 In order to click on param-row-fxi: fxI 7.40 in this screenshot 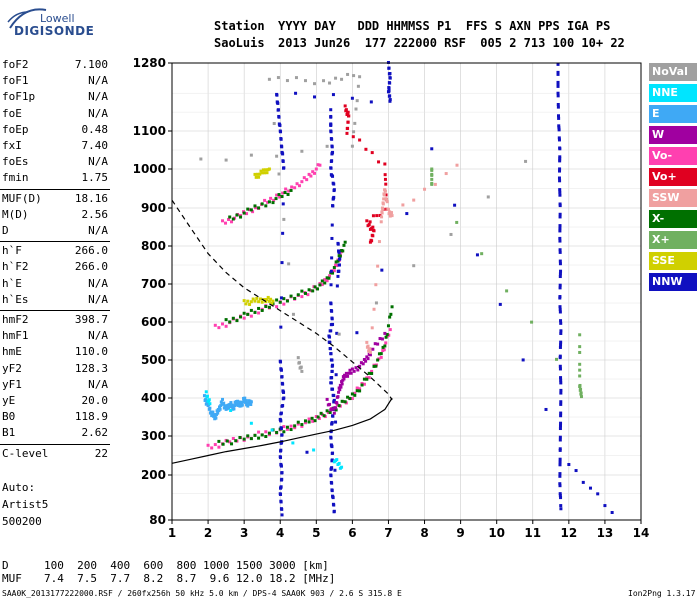, I will do `click(55, 146)`.